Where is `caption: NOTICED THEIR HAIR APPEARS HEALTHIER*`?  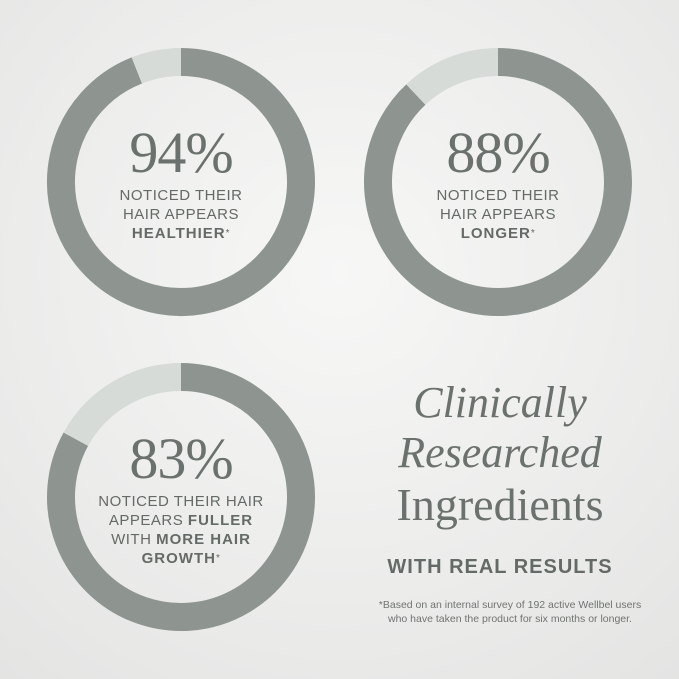 caption: NOTICED THEIR HAIR APPEARS HEALTHIER* is located at coordinates (181, 214).